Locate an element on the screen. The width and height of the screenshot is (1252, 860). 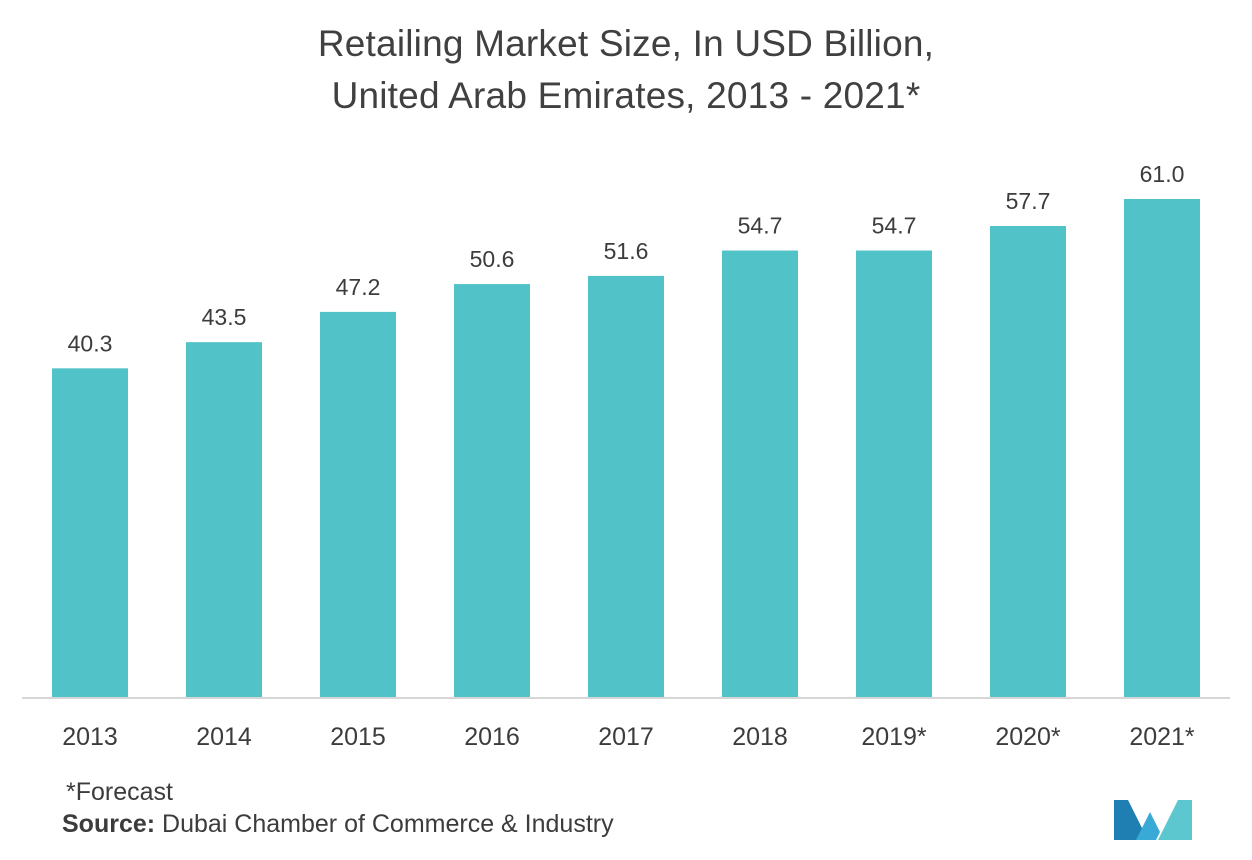
x-tick-label: 2019* is located at coordinates (894, 737).